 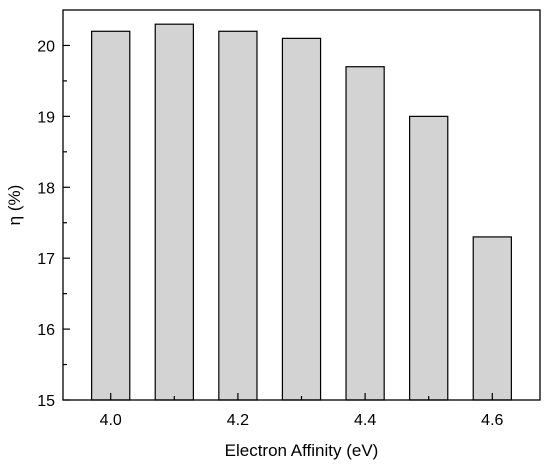 What do you see at coordinates (46, 188) in the screenshot?
I see `y-tick-label: 18` at bounding box center [46, 188].